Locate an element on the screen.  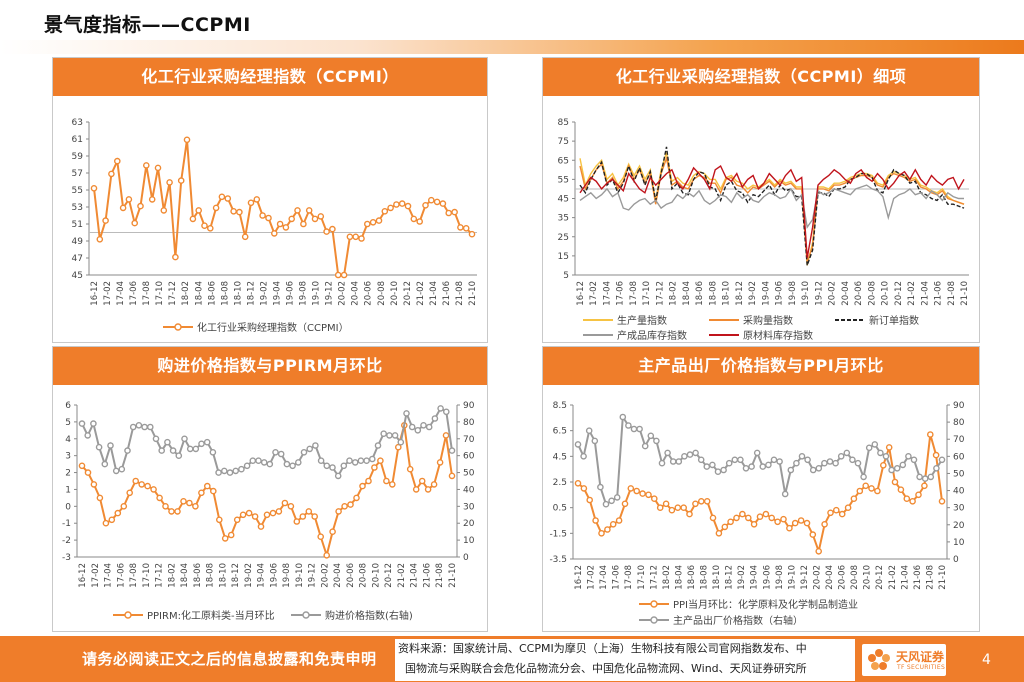
x-tick-label: 17-06 is located at coordinates (621, 293).